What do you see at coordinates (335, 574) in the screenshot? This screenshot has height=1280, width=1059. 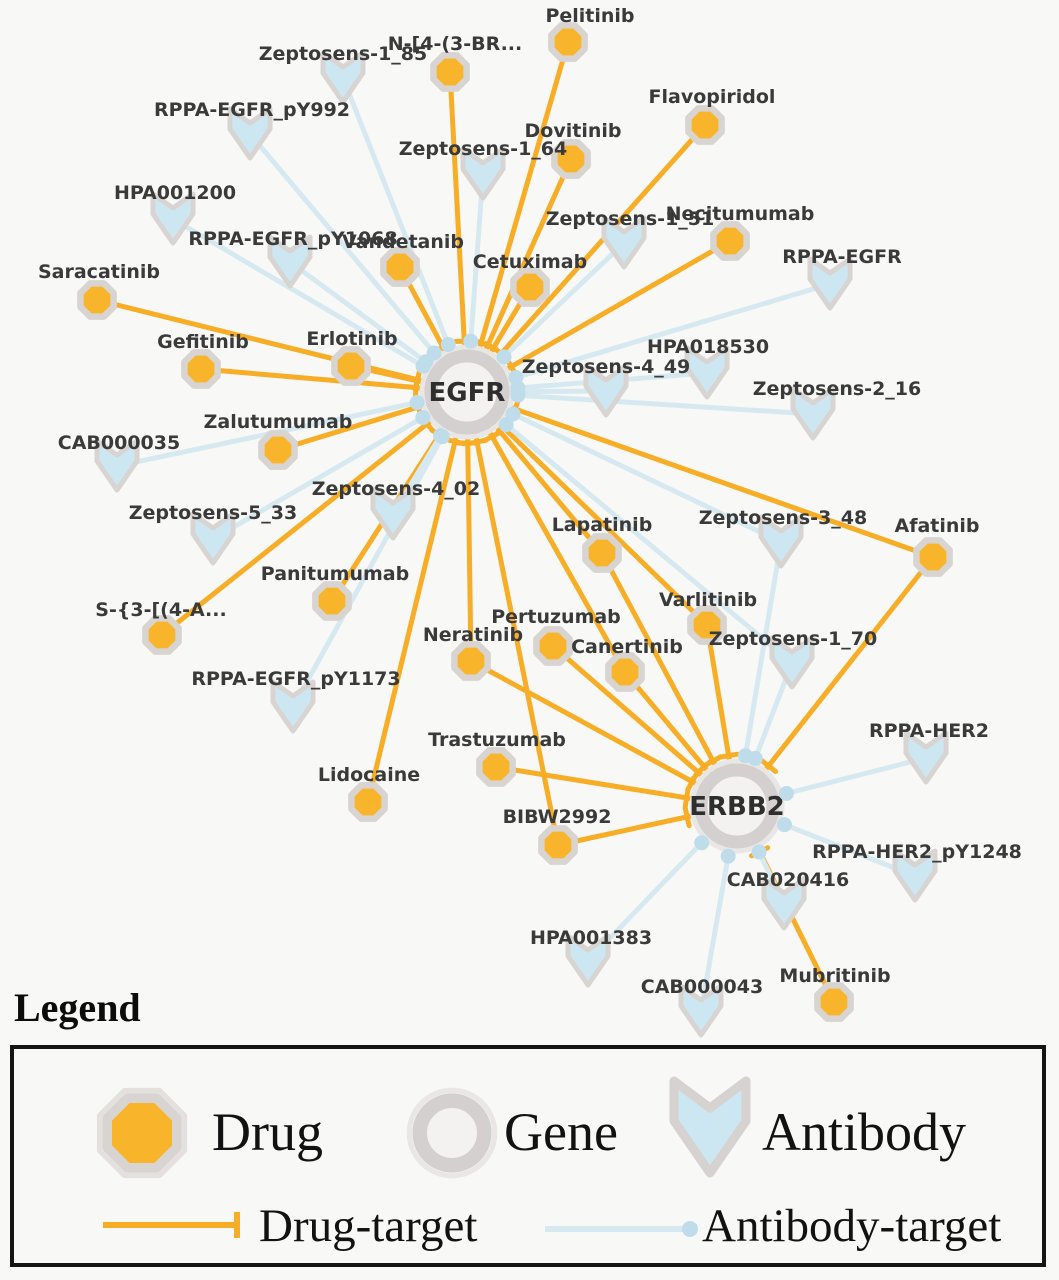 I see `drug-node-label: Panitumumab` at bounding box center [335, 574].